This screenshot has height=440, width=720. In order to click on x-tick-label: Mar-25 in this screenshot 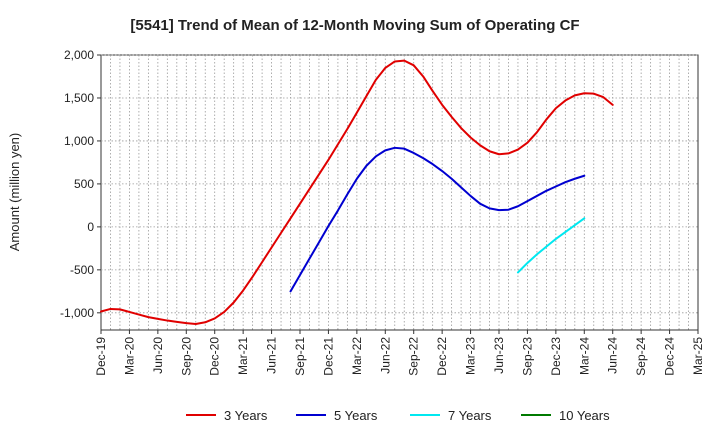, I will do `click(698, 356)`.